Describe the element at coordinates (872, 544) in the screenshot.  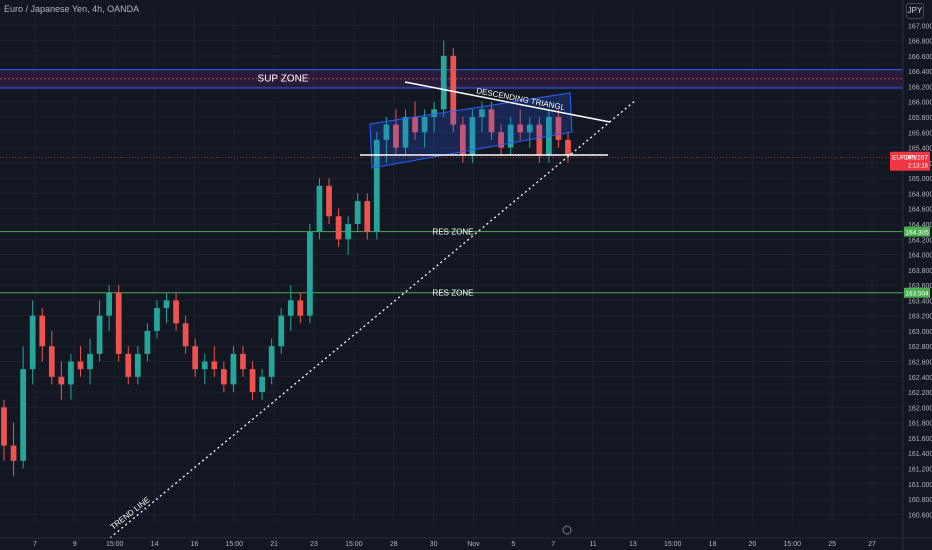
I see `x-tick-label: 27` at that location.